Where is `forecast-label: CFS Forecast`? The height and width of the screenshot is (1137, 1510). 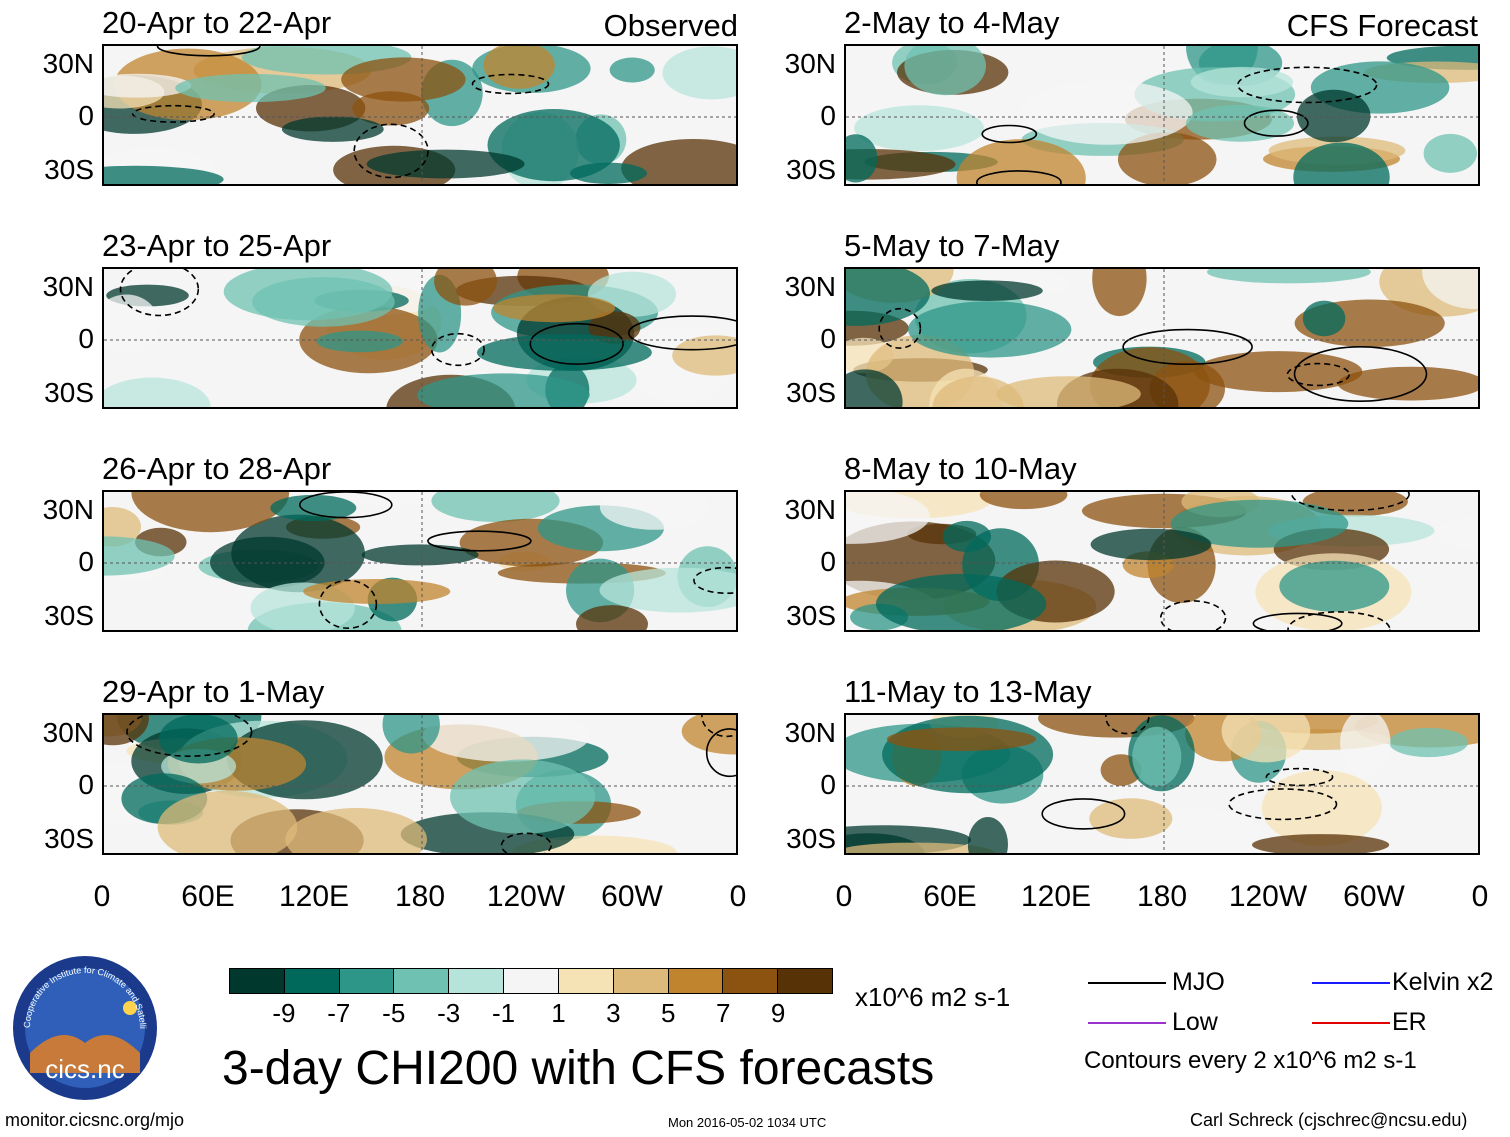 forecast-label: CFS Forecast is located at coordinates (1382, 25).